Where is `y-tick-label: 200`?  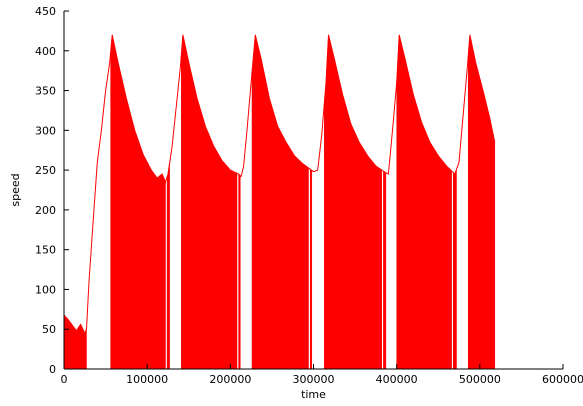
y-tick-label: 200 is located at coordinates (45, 210).